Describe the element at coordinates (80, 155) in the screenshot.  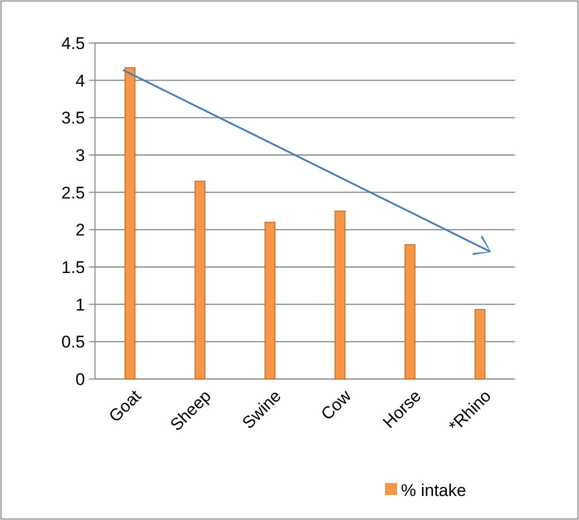
I see `y-tick-label: 3` at that location.